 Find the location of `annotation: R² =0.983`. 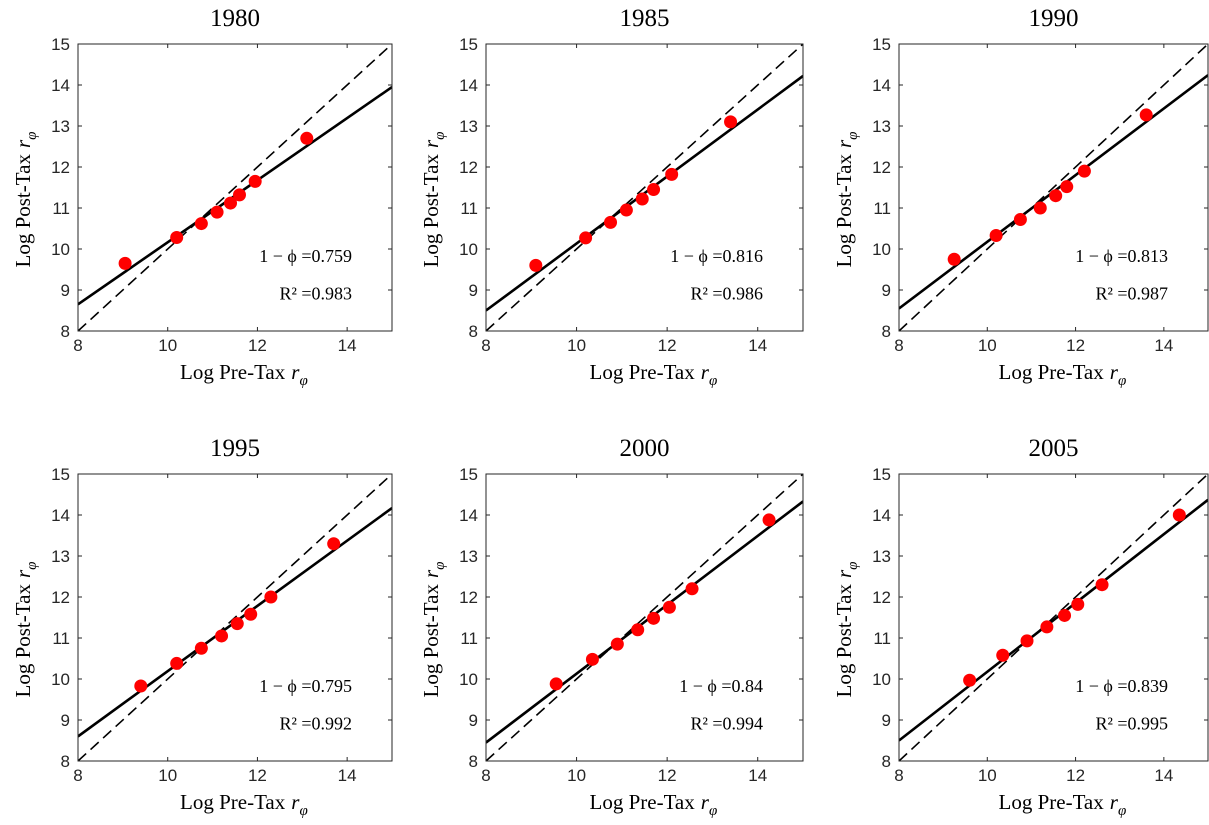

annotation: R² =0.983 is located at coordinates (315, 293).